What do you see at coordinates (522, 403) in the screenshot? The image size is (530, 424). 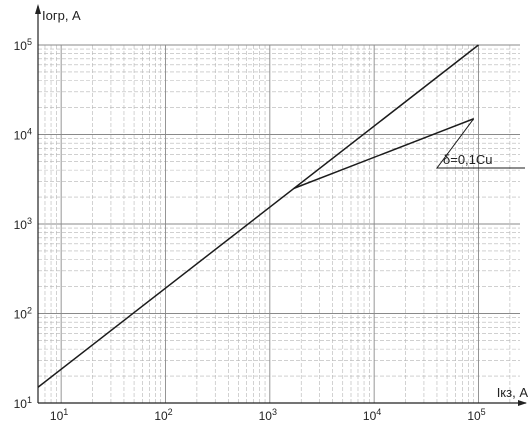 I see `x-axis-arrow` at bounding box center [522, 403].